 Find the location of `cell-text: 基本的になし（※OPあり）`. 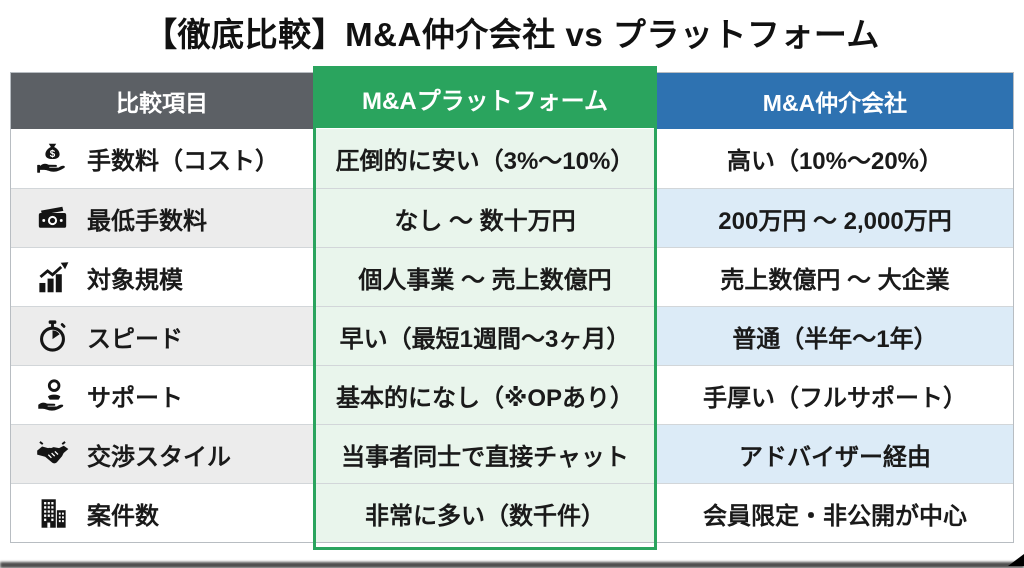

cell-text: 基本的になし（※OPあり） is located at coordinates (484, 398).